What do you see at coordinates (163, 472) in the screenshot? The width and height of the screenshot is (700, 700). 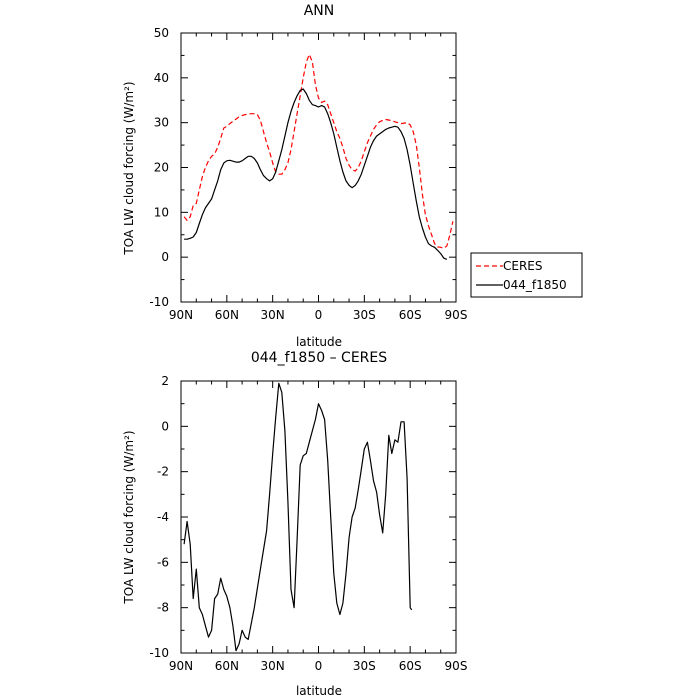 I see `y-tick-label: -2` at bounding box center [163, 472].